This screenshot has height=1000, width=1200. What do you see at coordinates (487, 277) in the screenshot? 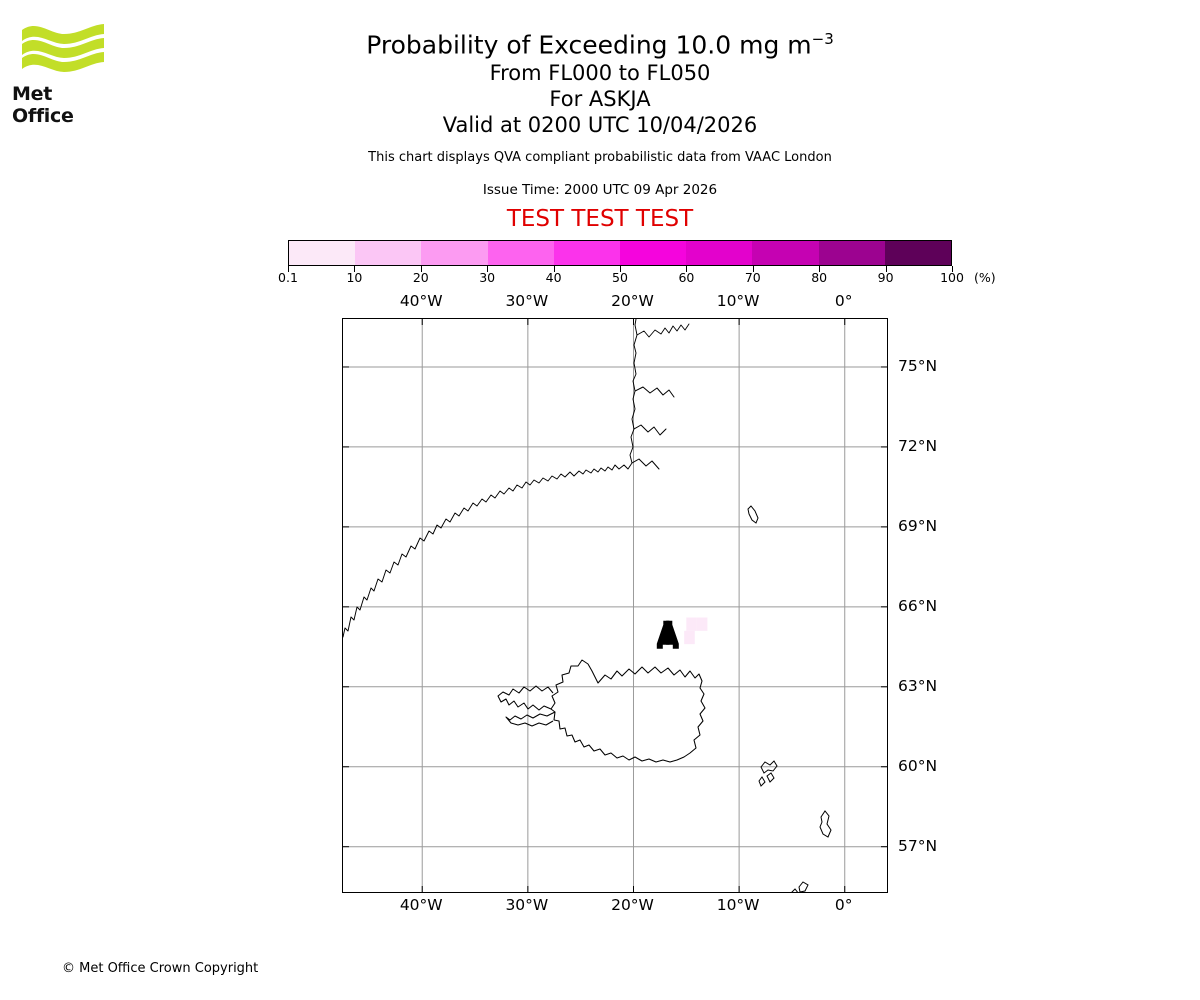
I see `colorbar-label-30: 30` at bounding box center [487, 277].